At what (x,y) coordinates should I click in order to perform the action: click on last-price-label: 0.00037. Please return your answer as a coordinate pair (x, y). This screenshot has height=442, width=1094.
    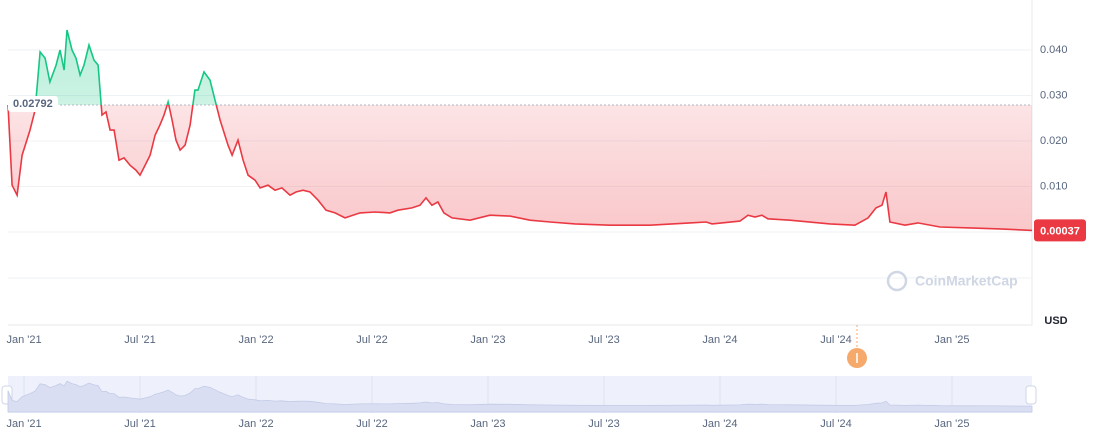
    Looking at the image, I should click on (1060, 231).